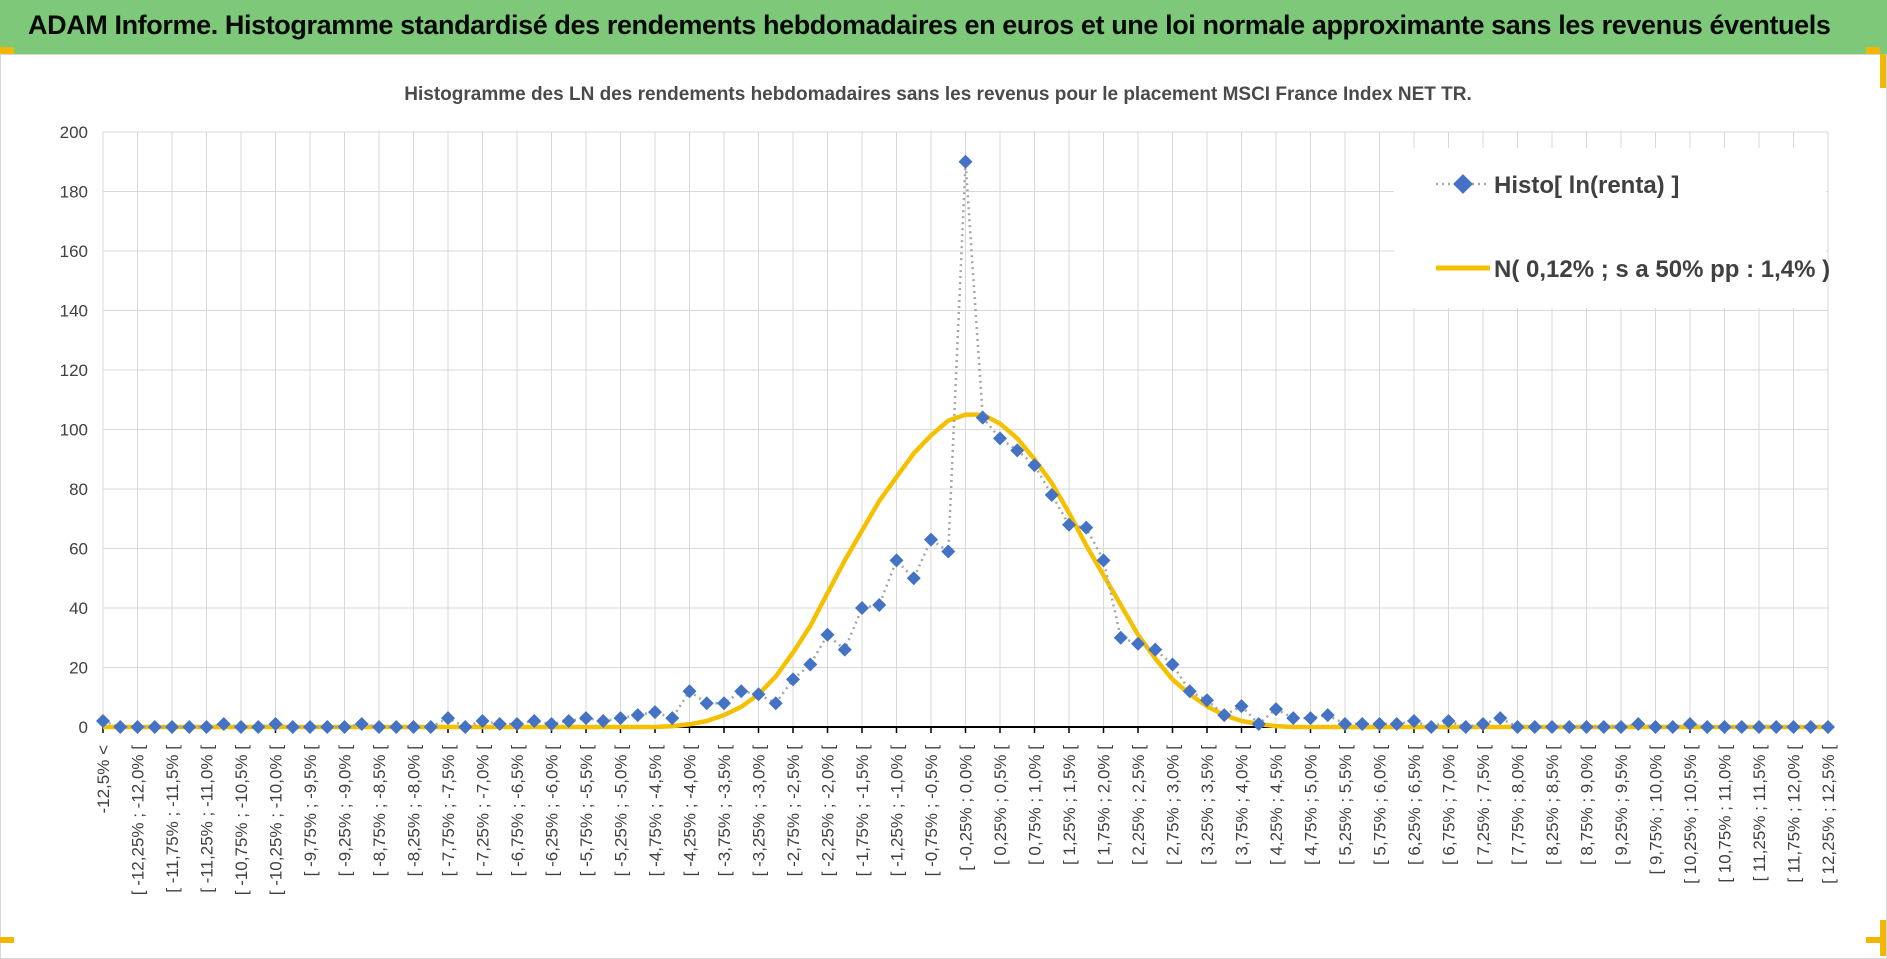  Describe the element at coordinates (78, 549) in the screenshot. I see `y-tick-label: 60` at that location.